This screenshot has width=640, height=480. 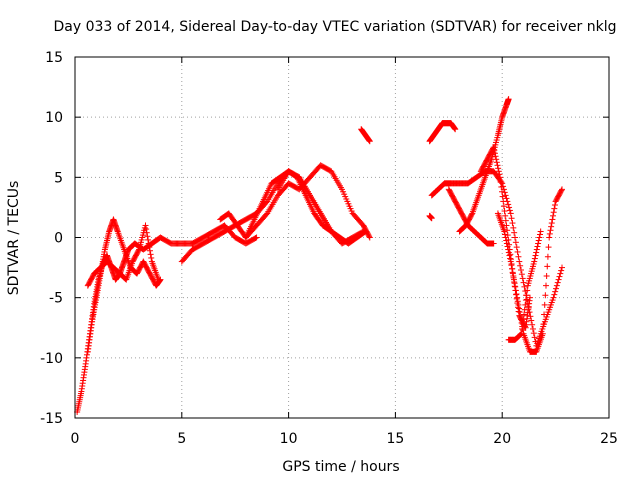 What do you see at coordinates (54, 58) in the screenshot?
I see `y-tick-label: 15` at bounding box center [54, 58].